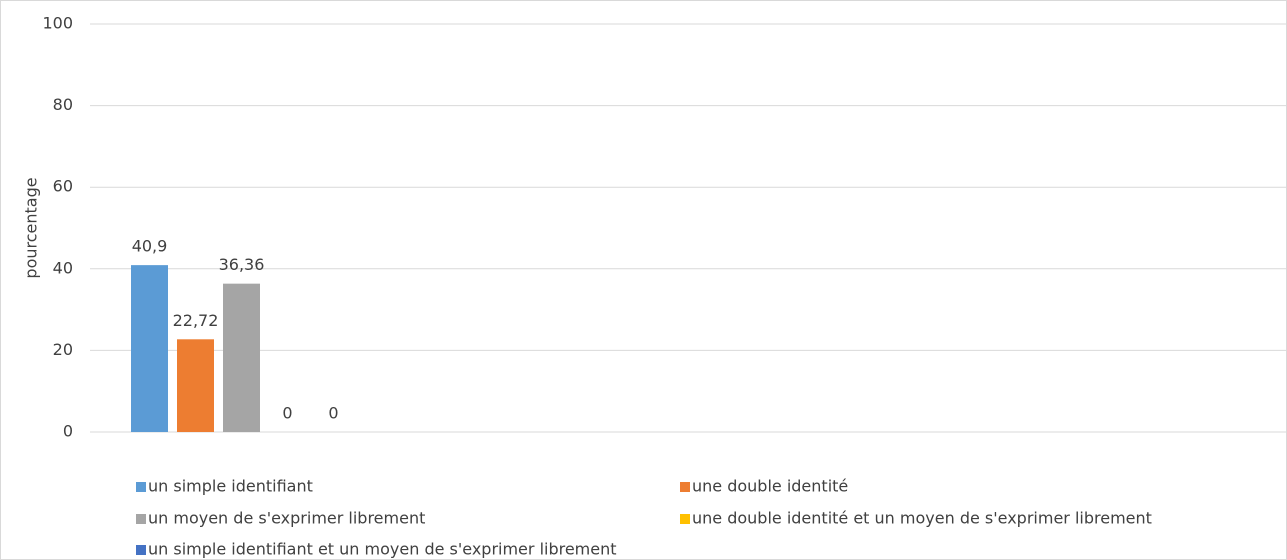 Image resolution: width=1287 pixels, height=560 pixels. What do you see at coordinates (63, 186) in the screenshot?
I see `y-tick-label: 60` at bounding box center [63, 186].